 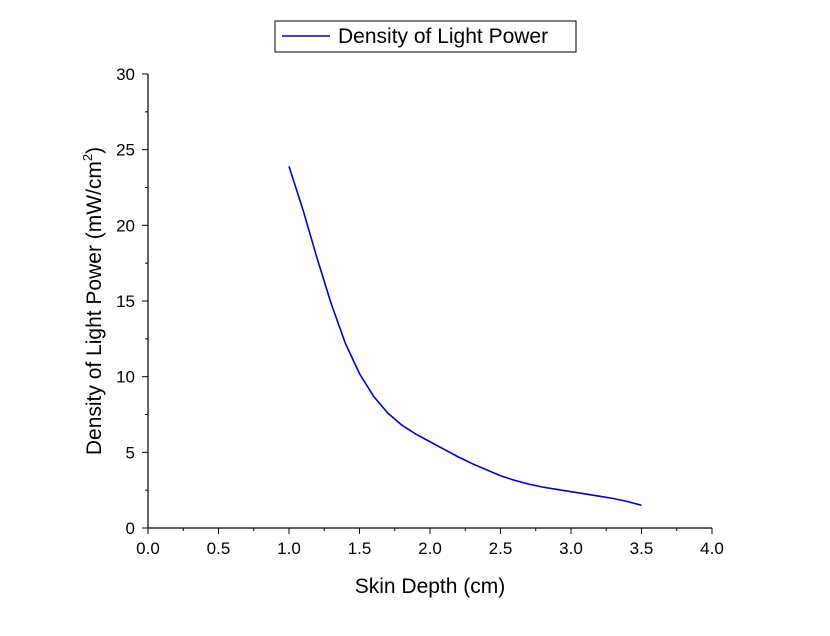 I want to click on y-tick-label: 20, so click(x=125, y=225).